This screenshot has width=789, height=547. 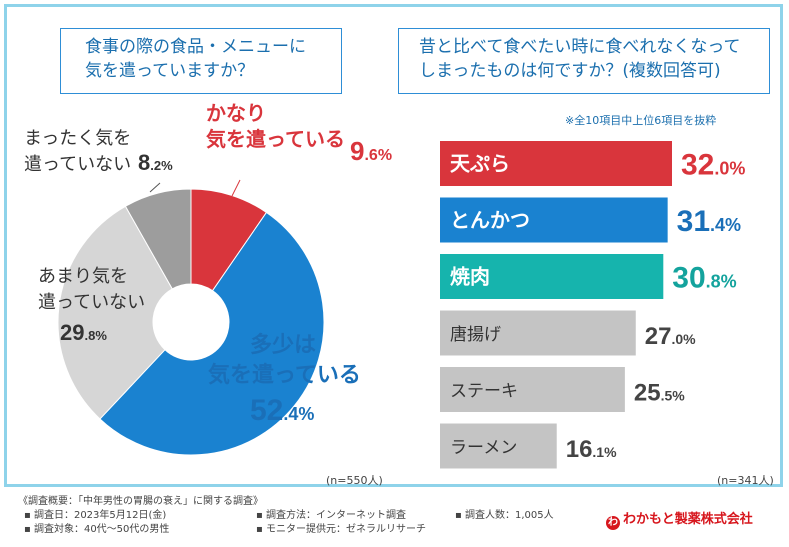 What do you see at coordinates (484, 392) in the screenshot?
I see `bar-label-4: ステーキ` at bounding box center [484, 392].